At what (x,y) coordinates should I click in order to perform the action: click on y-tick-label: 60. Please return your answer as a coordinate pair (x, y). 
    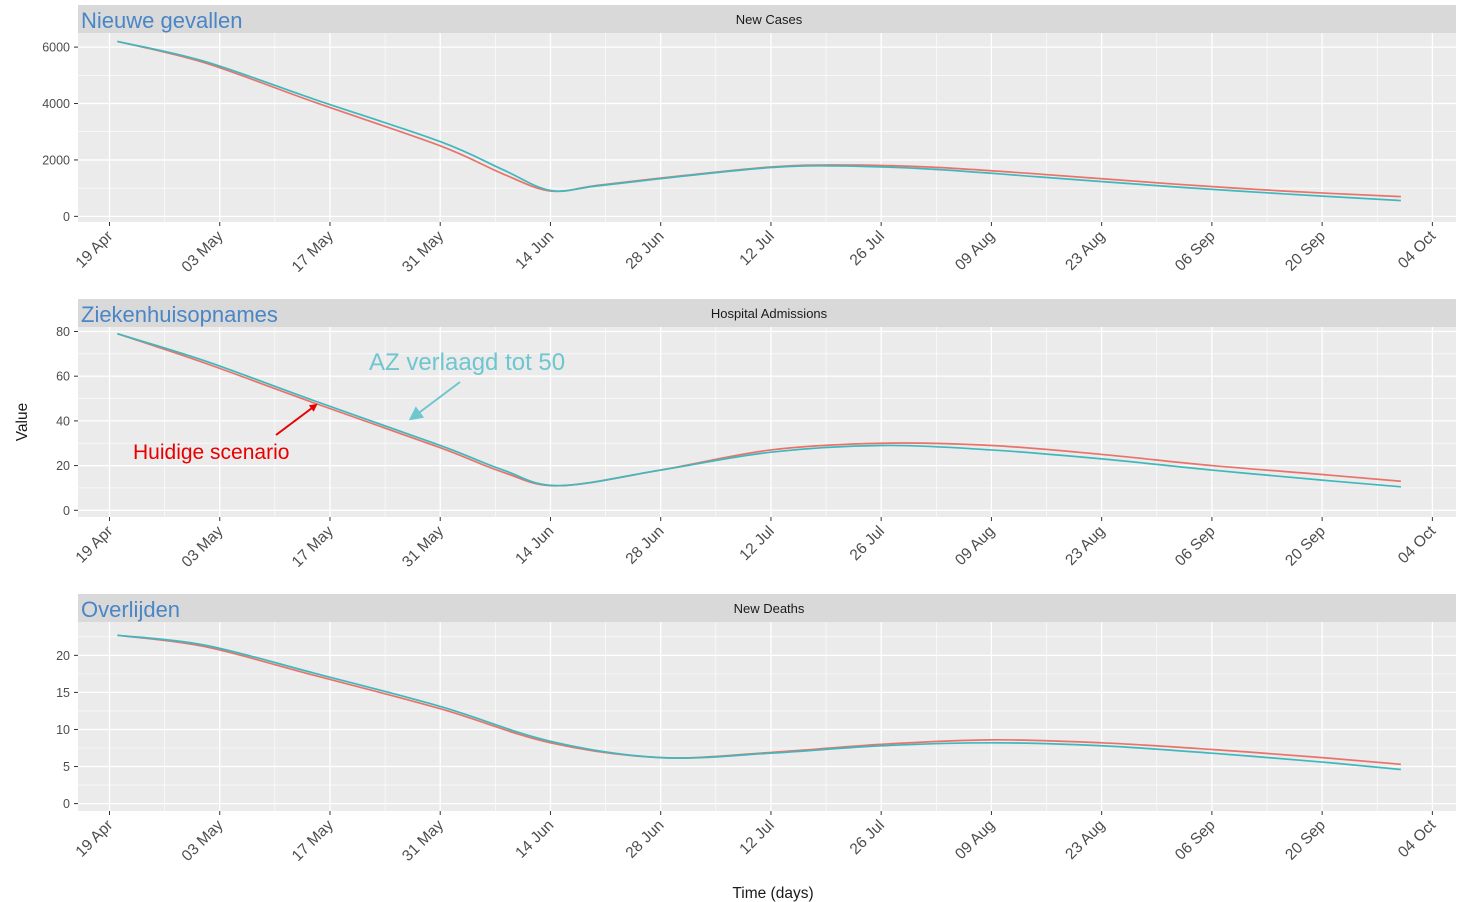
    Looking at the image, I should click on (63, 377).